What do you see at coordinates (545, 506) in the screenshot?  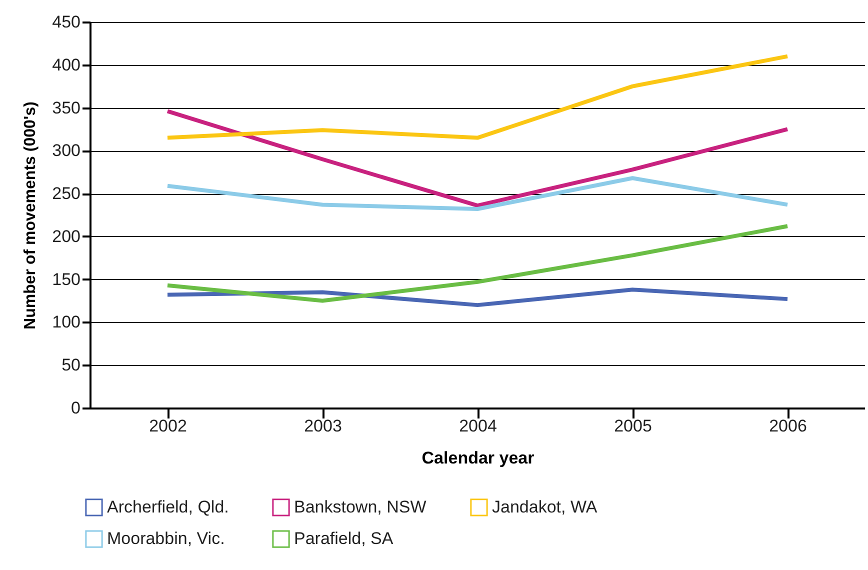 I see `legend-label: Jandakot, WA` at bounding box center [545, 506].